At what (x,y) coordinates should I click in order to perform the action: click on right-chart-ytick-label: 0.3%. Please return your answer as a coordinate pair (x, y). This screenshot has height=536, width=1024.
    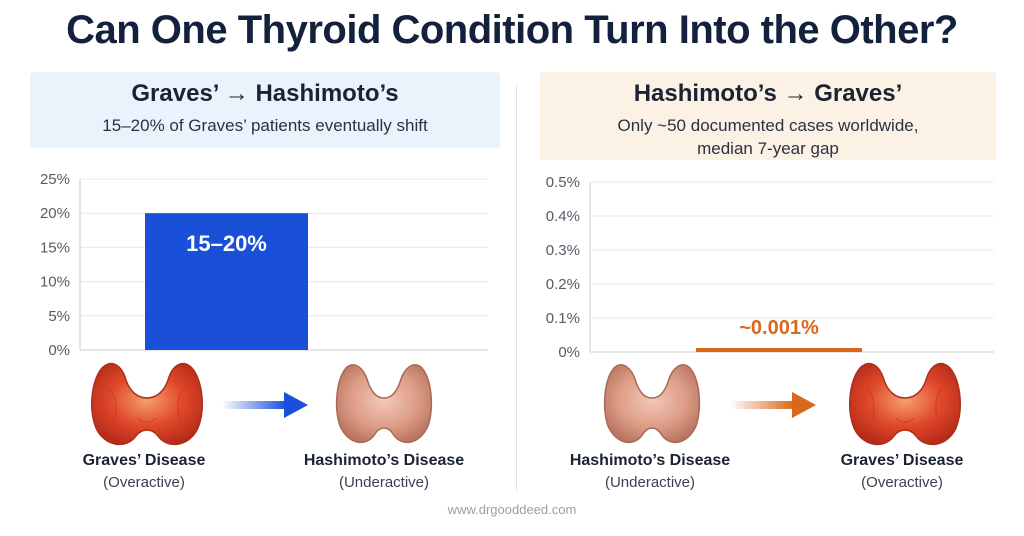
    Looking at the image, I should click on (563, 250).